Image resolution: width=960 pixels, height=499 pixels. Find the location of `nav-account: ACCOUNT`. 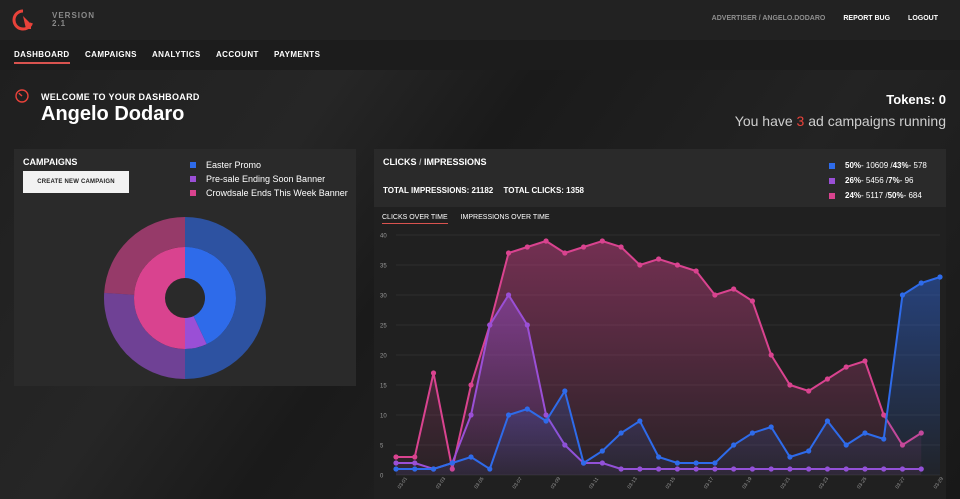

nav-account: ACCOUNT is located at coordinates (237, 54).